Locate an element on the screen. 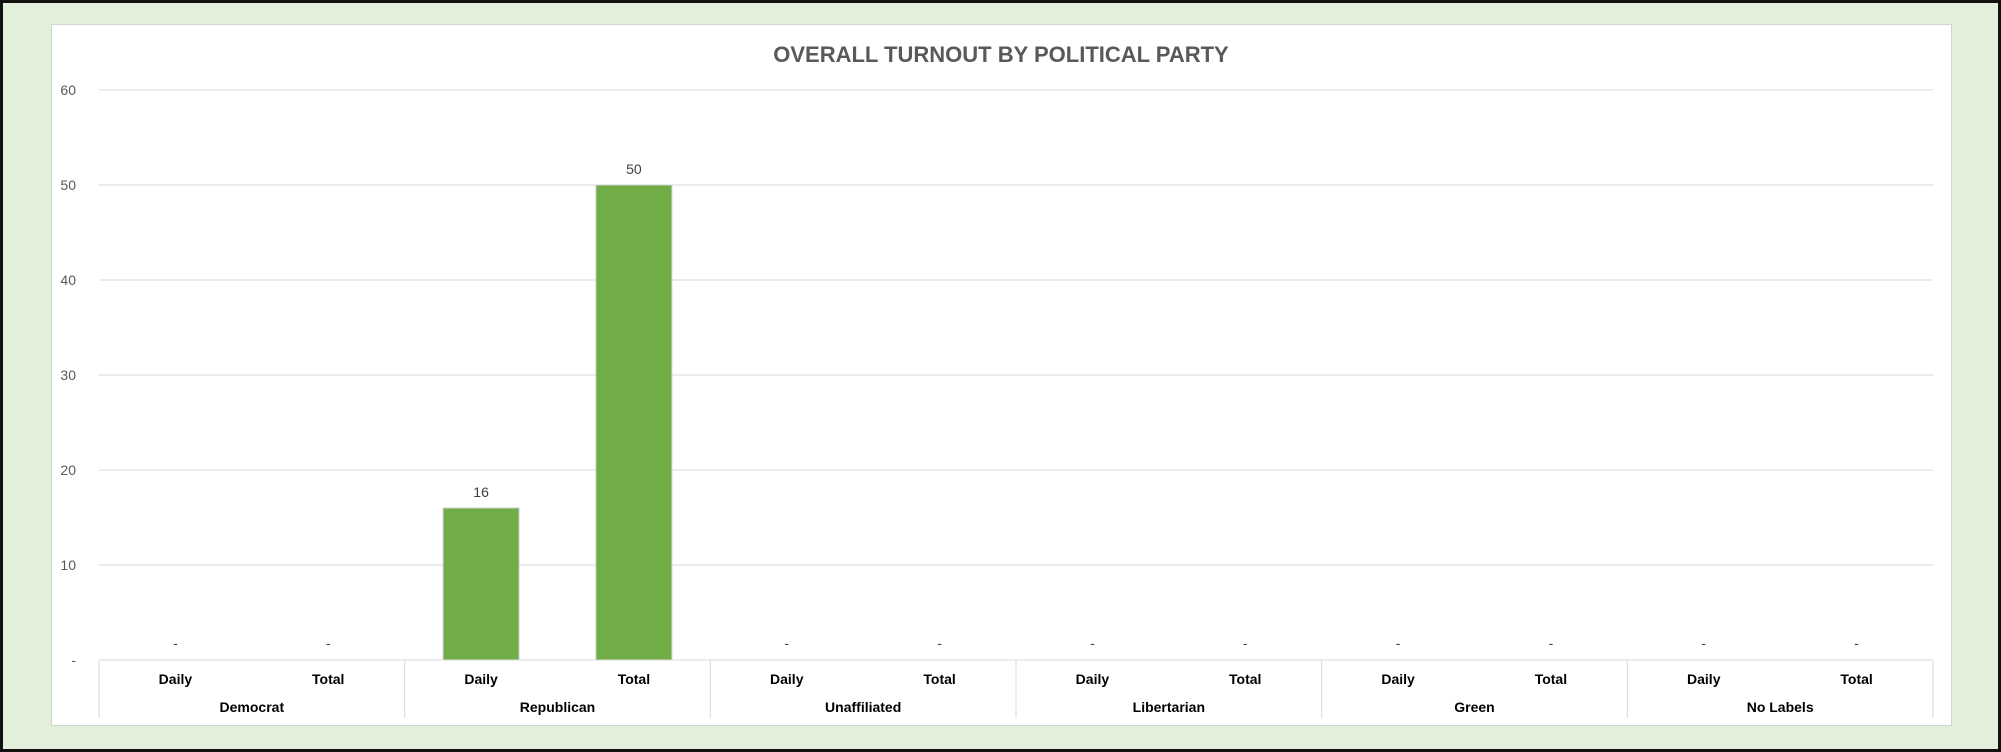  group-label: No Labels is located at coordinates (1780, 707).